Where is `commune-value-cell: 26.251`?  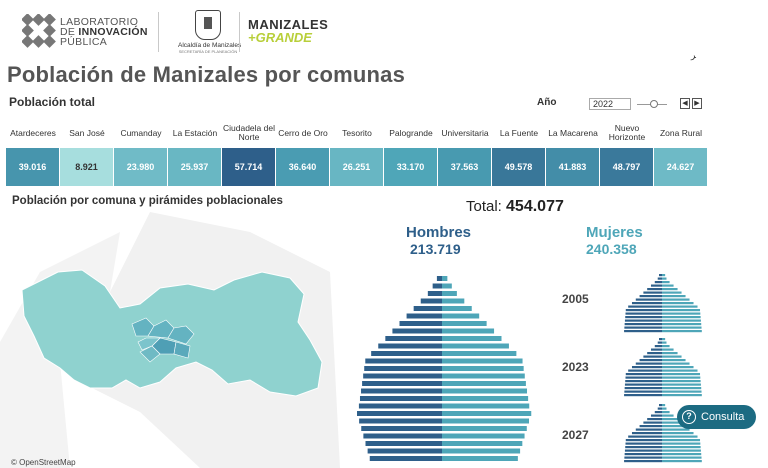 commune-value-cell: 26.251 is located at coordinates (357, 167).